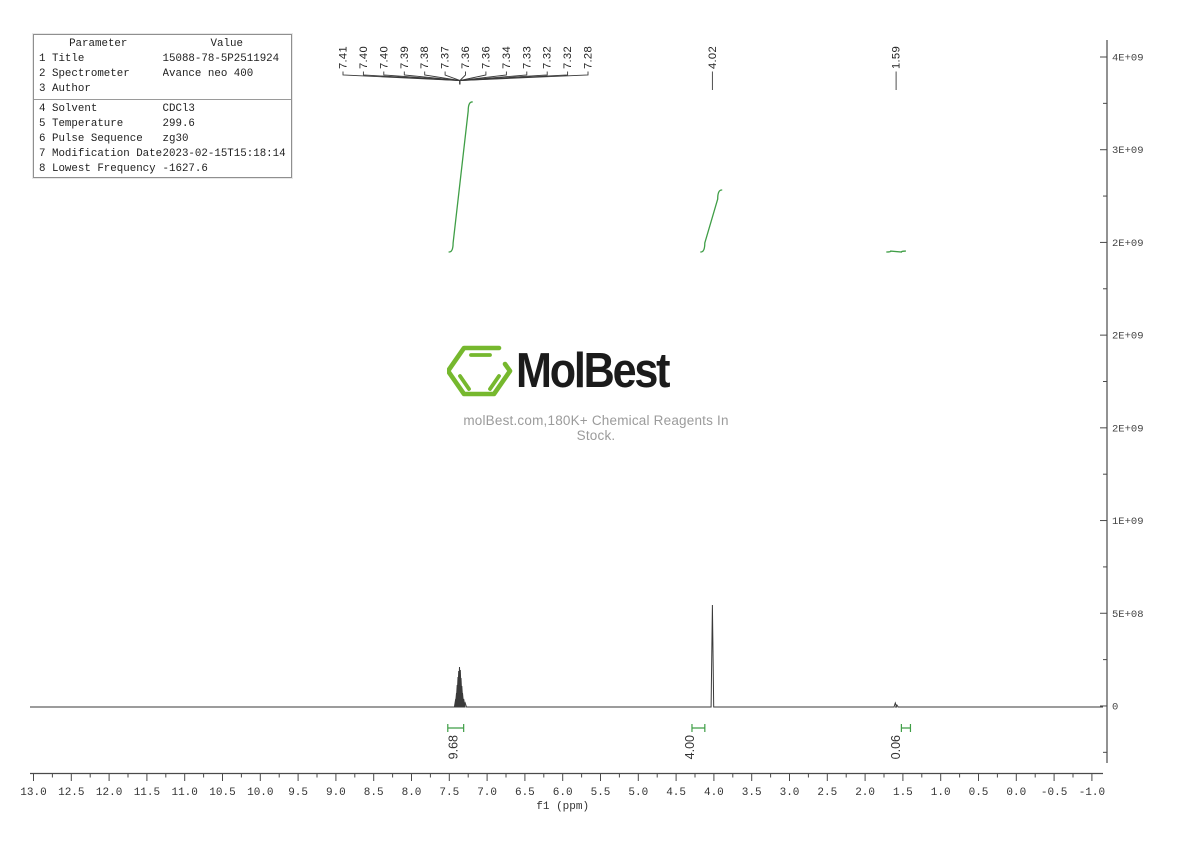  Describe the element at coordinates (601, 793) in the screenshot. I see `svg-text: 5.5` at that location.